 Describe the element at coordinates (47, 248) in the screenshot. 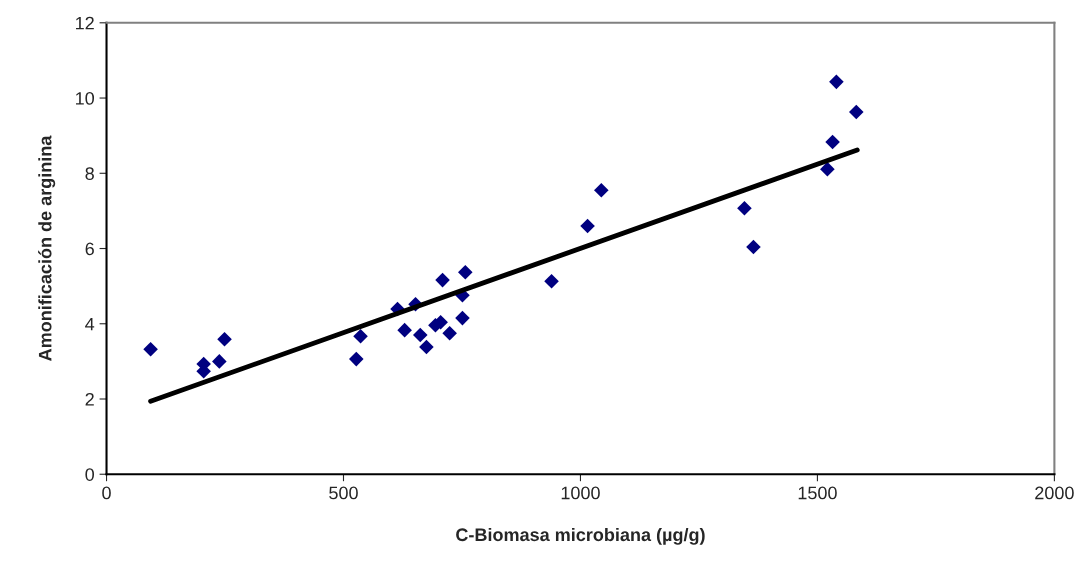

I see `y-axis-title: Amonificación de arginina` at that location.